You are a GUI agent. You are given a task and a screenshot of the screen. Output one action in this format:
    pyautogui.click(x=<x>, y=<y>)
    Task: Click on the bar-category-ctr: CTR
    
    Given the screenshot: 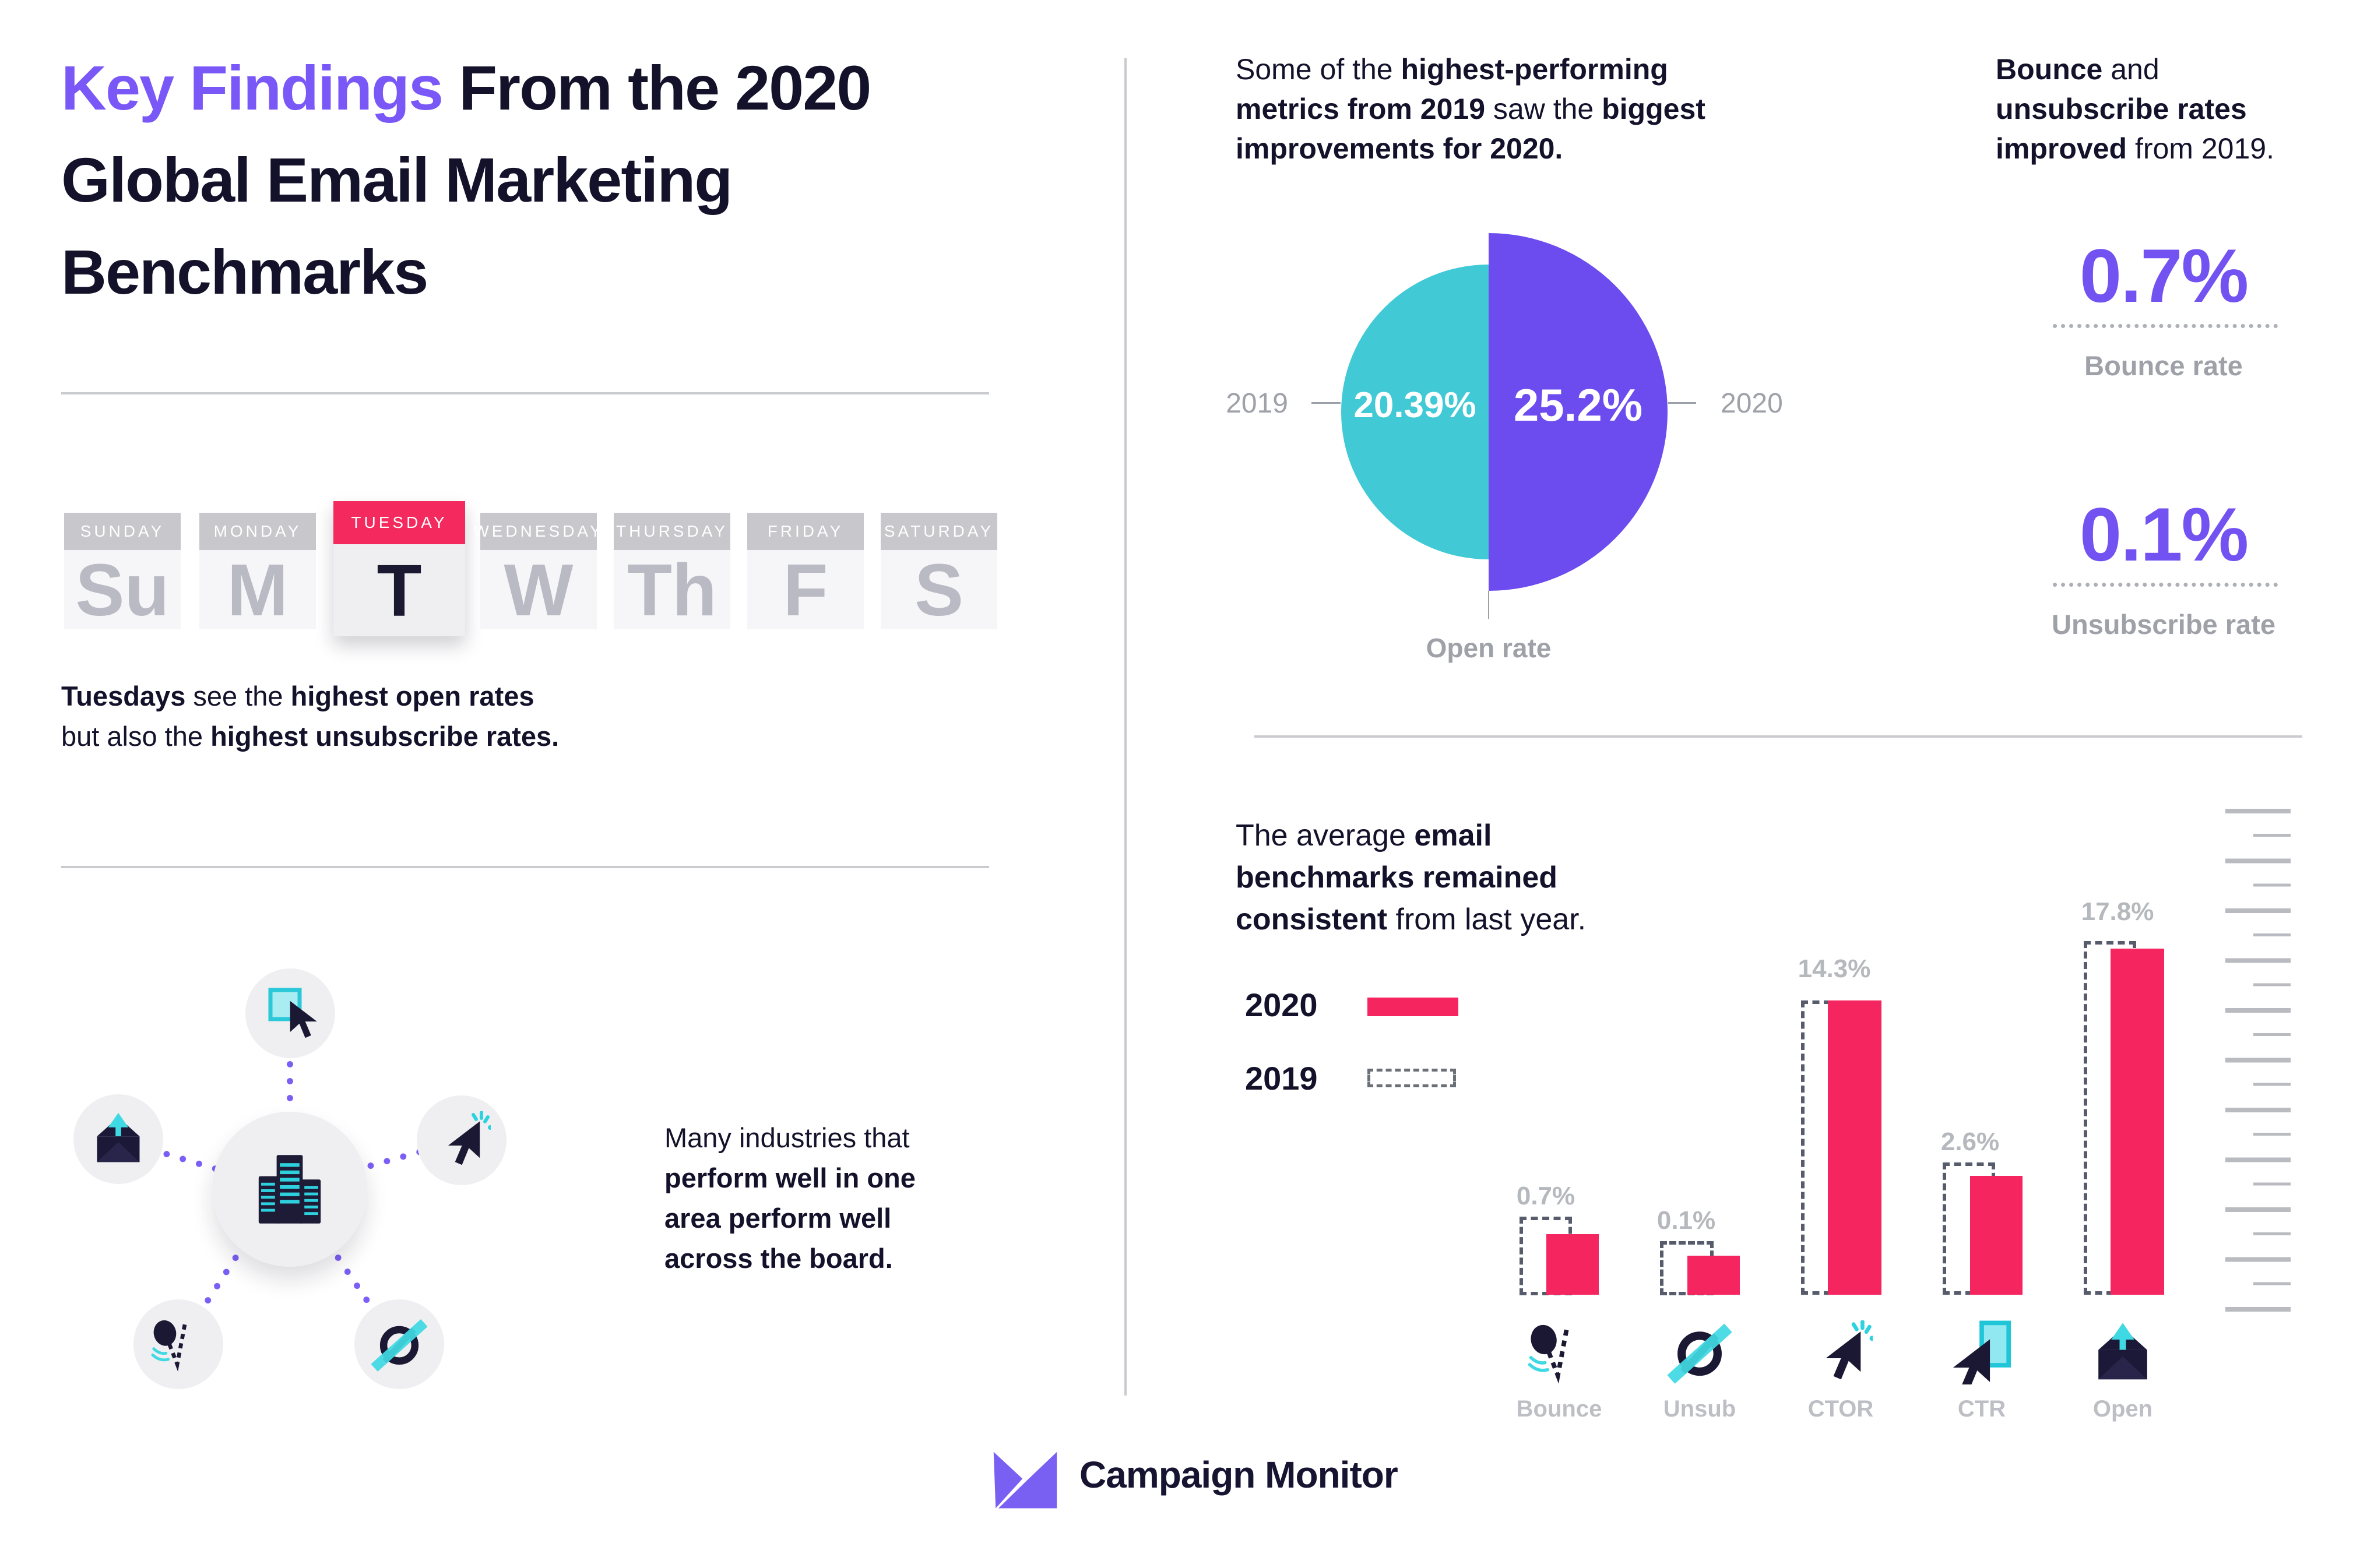 What is the action you would take?
    pyautogui.click(x=1981, y=1409)
    